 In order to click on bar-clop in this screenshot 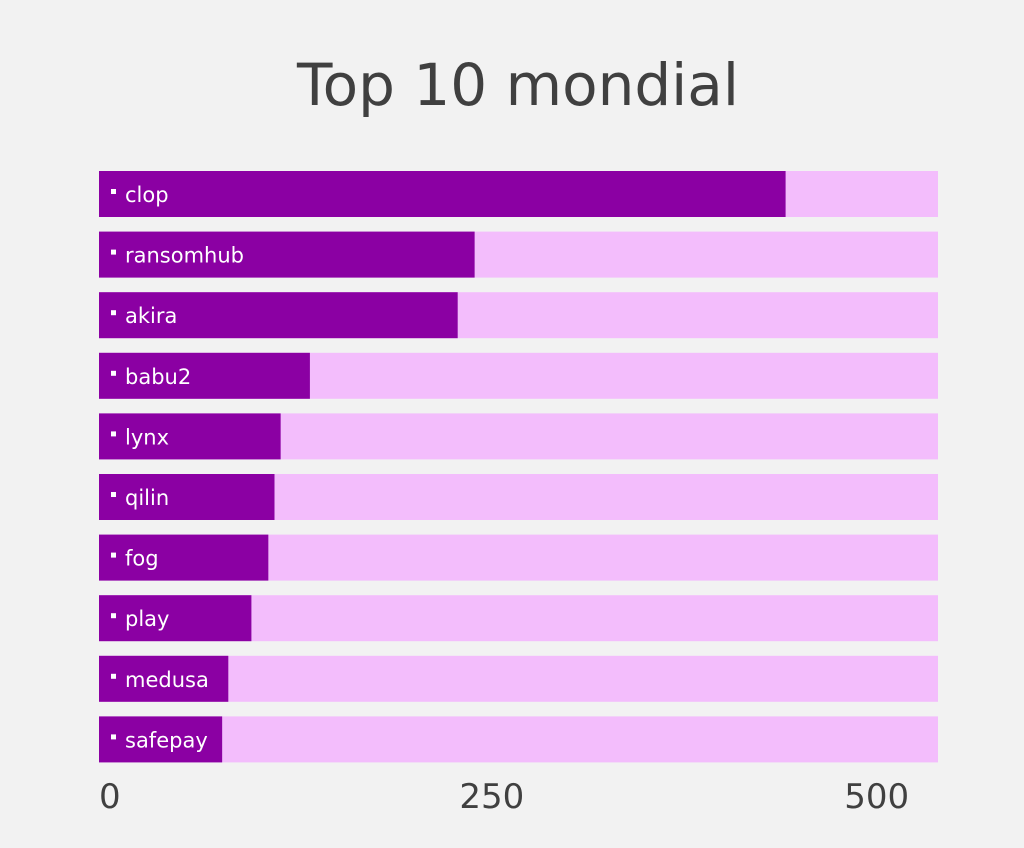, I will do `click(442, 194)`.